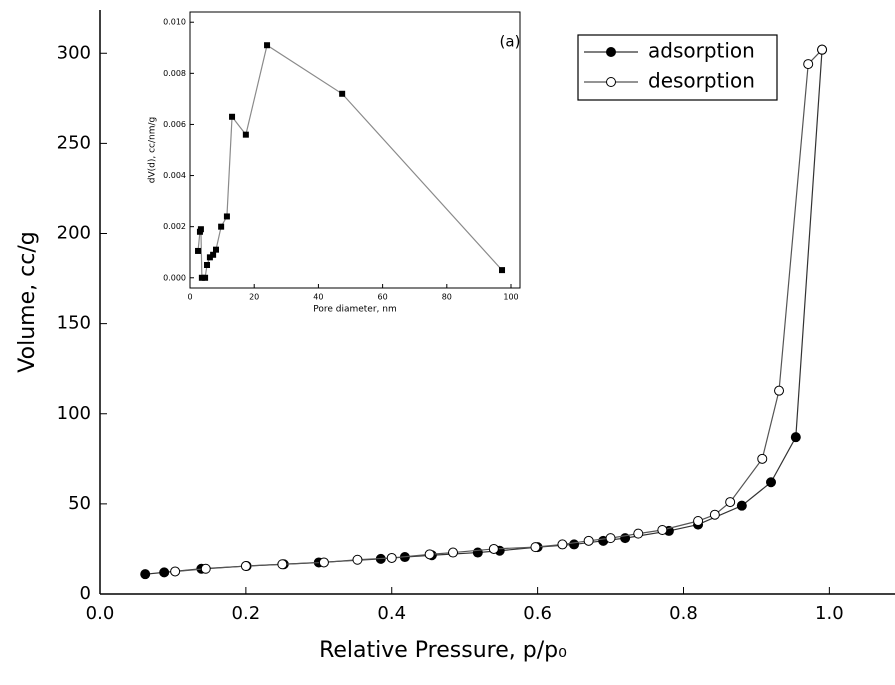  I want to click on y-tick-label: 0.008, so click(174, 73).